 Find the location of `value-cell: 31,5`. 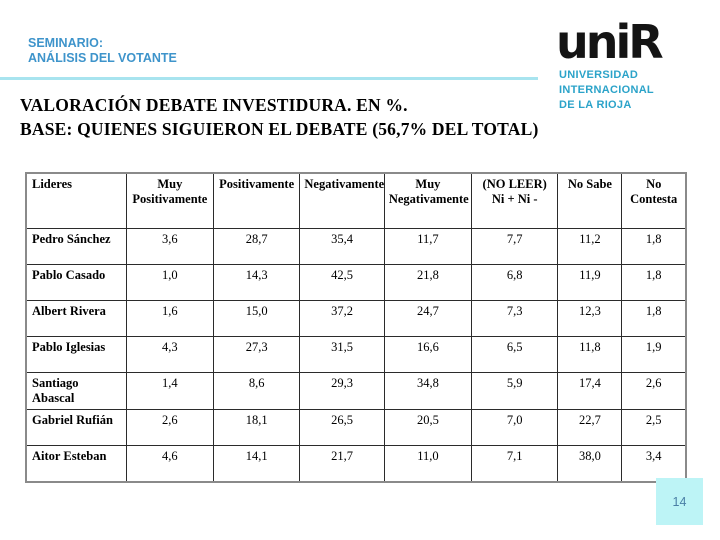

value-cell: 31,5 is located at coordinates (342, 354).